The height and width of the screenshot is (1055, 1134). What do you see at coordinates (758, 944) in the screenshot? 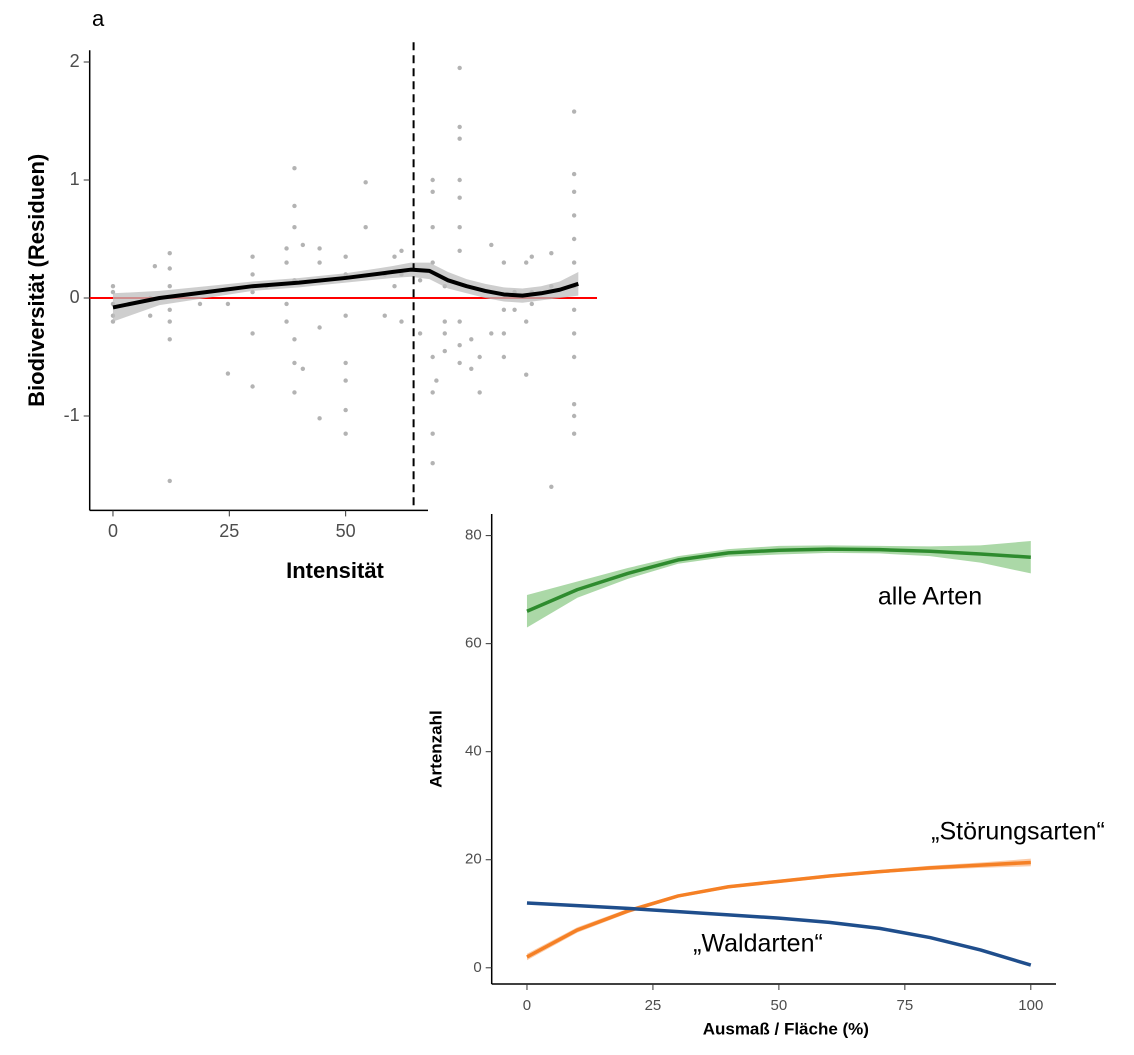
I see `series-label: „Waldarten“` at bounding box center [758, 944].